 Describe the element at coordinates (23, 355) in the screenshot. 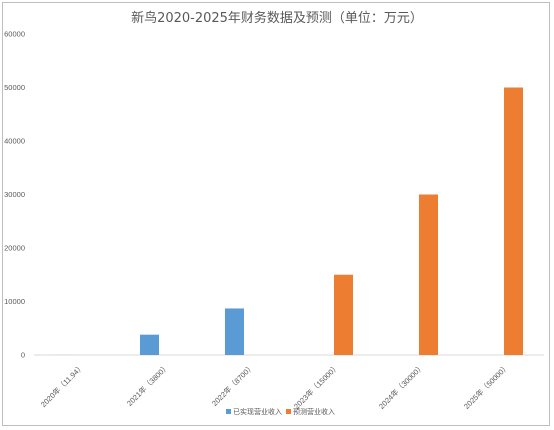

I see `y-tick-label: 0` at that location.